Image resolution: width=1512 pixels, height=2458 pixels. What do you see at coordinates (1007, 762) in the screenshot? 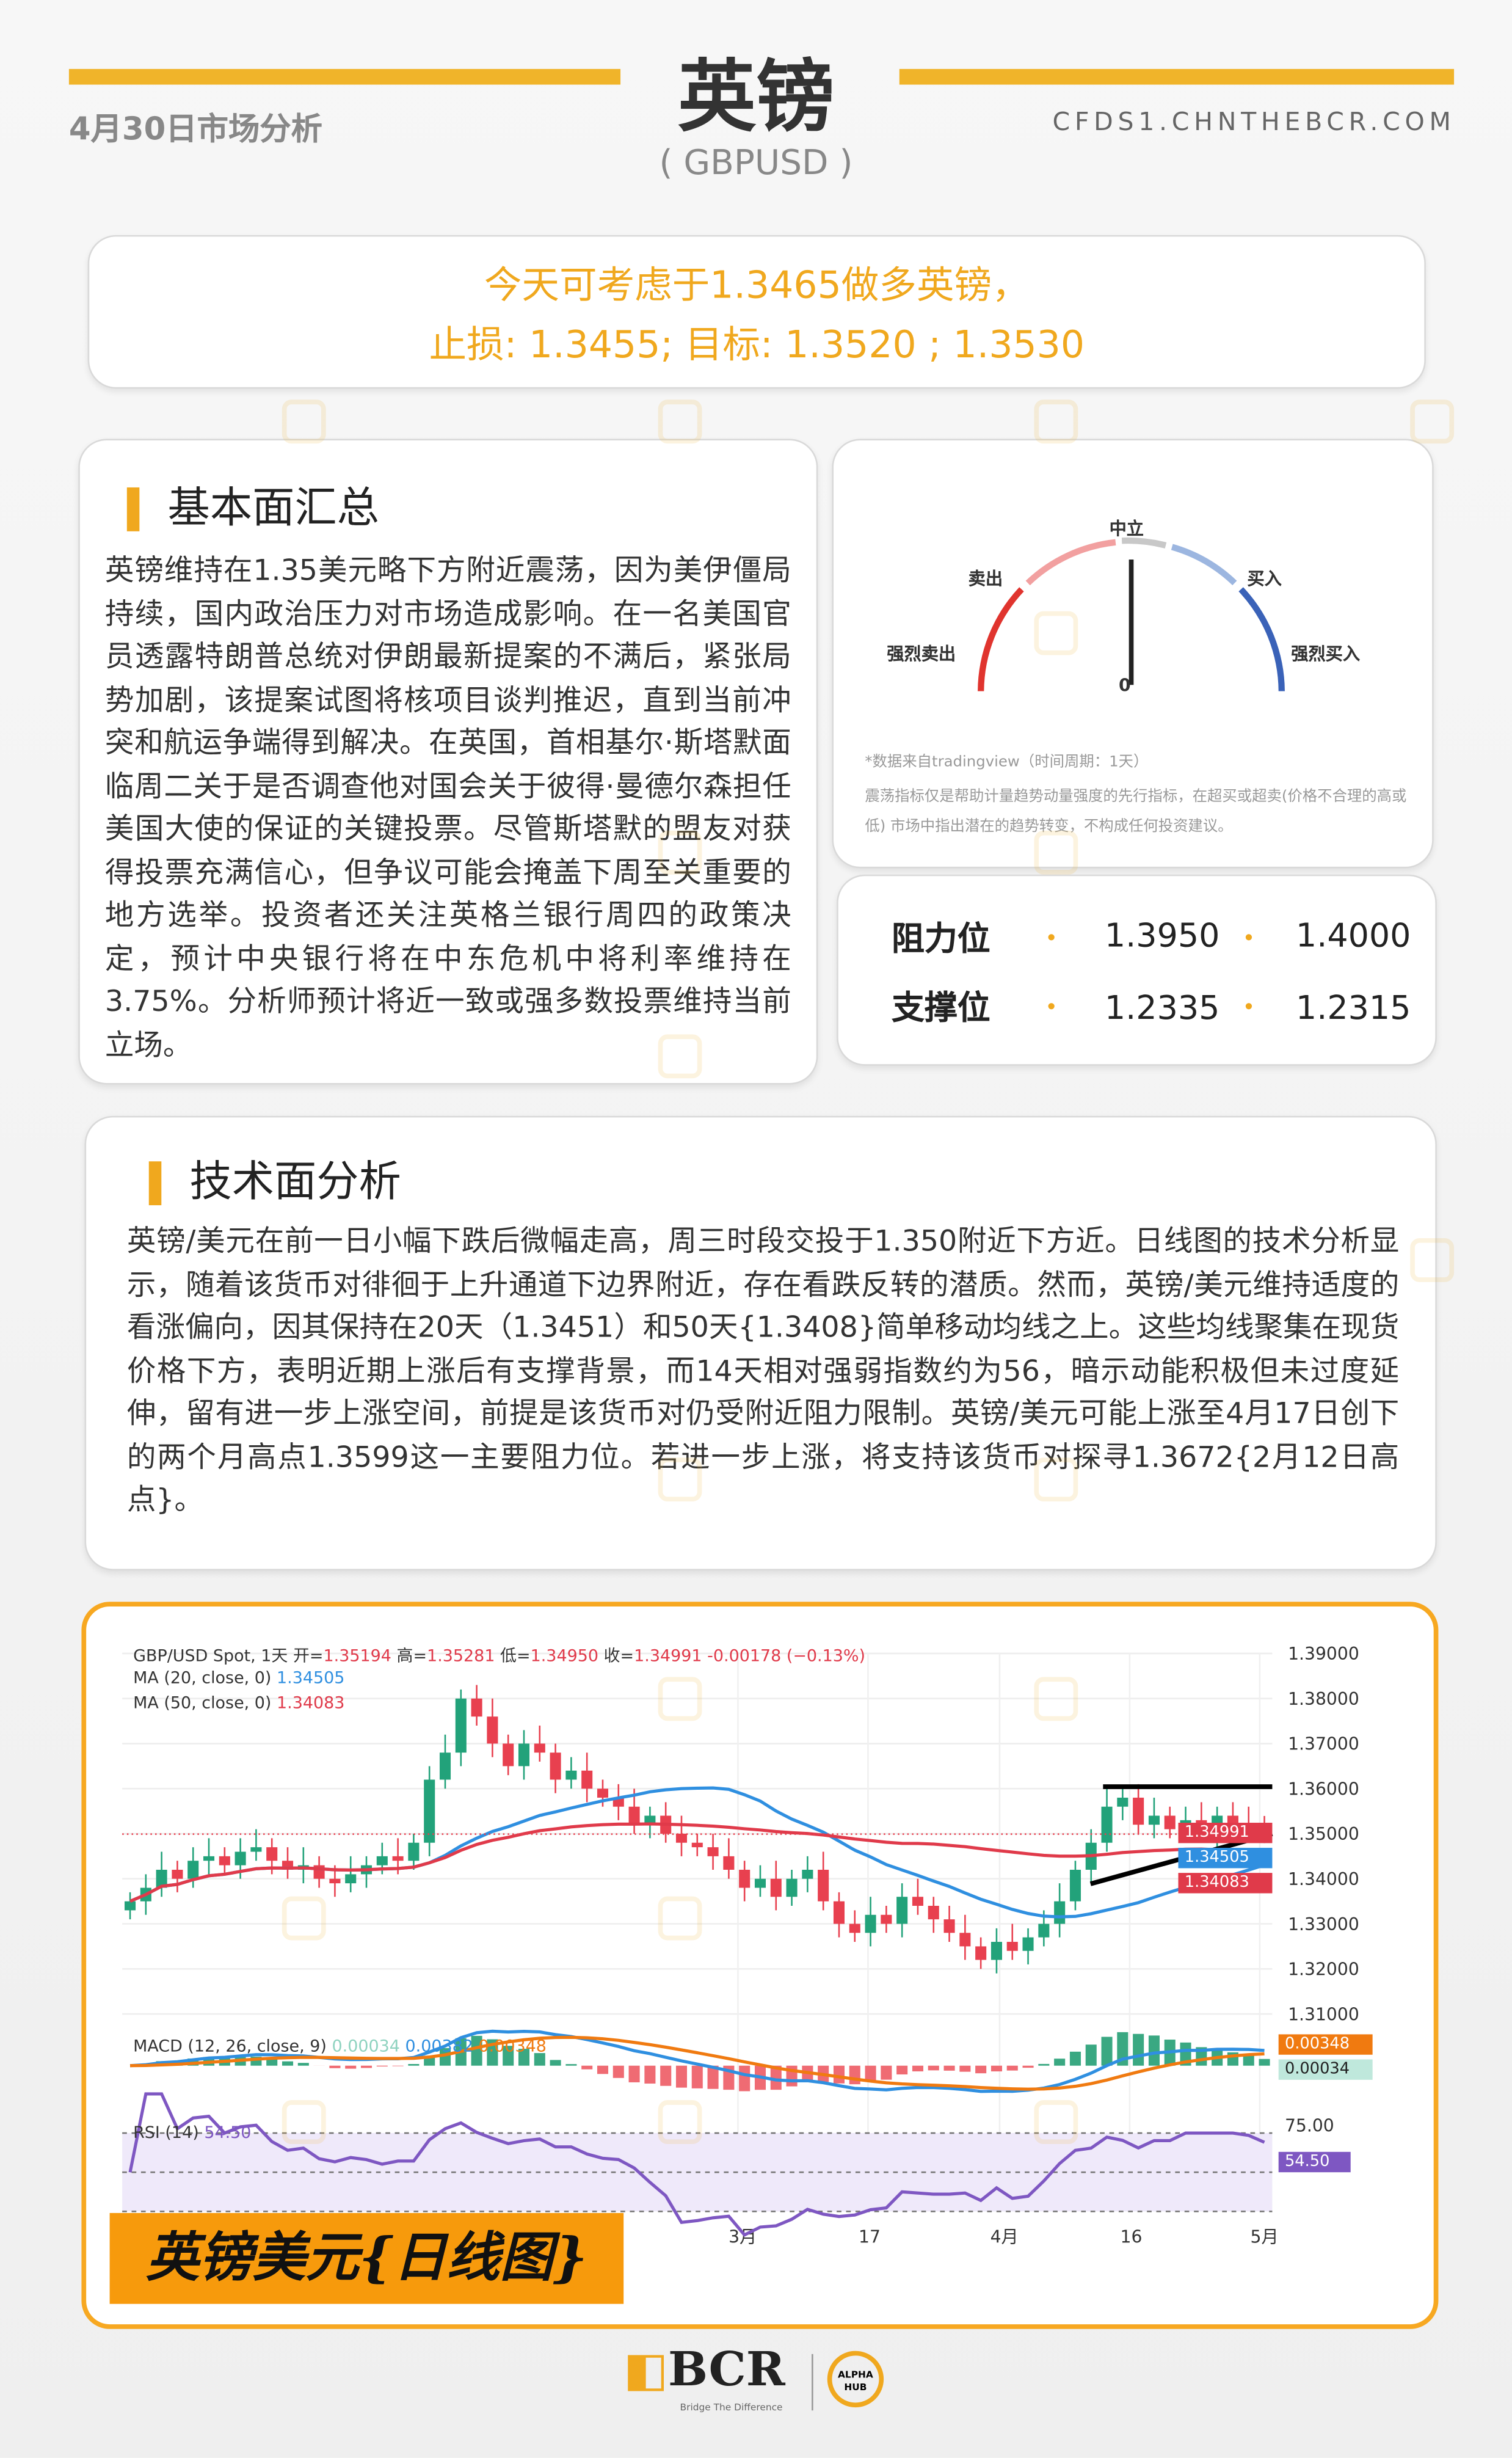
I see `gauge-source: *数据来自tradingview（时间周期：1天）` at bounding box center [1007, 762].